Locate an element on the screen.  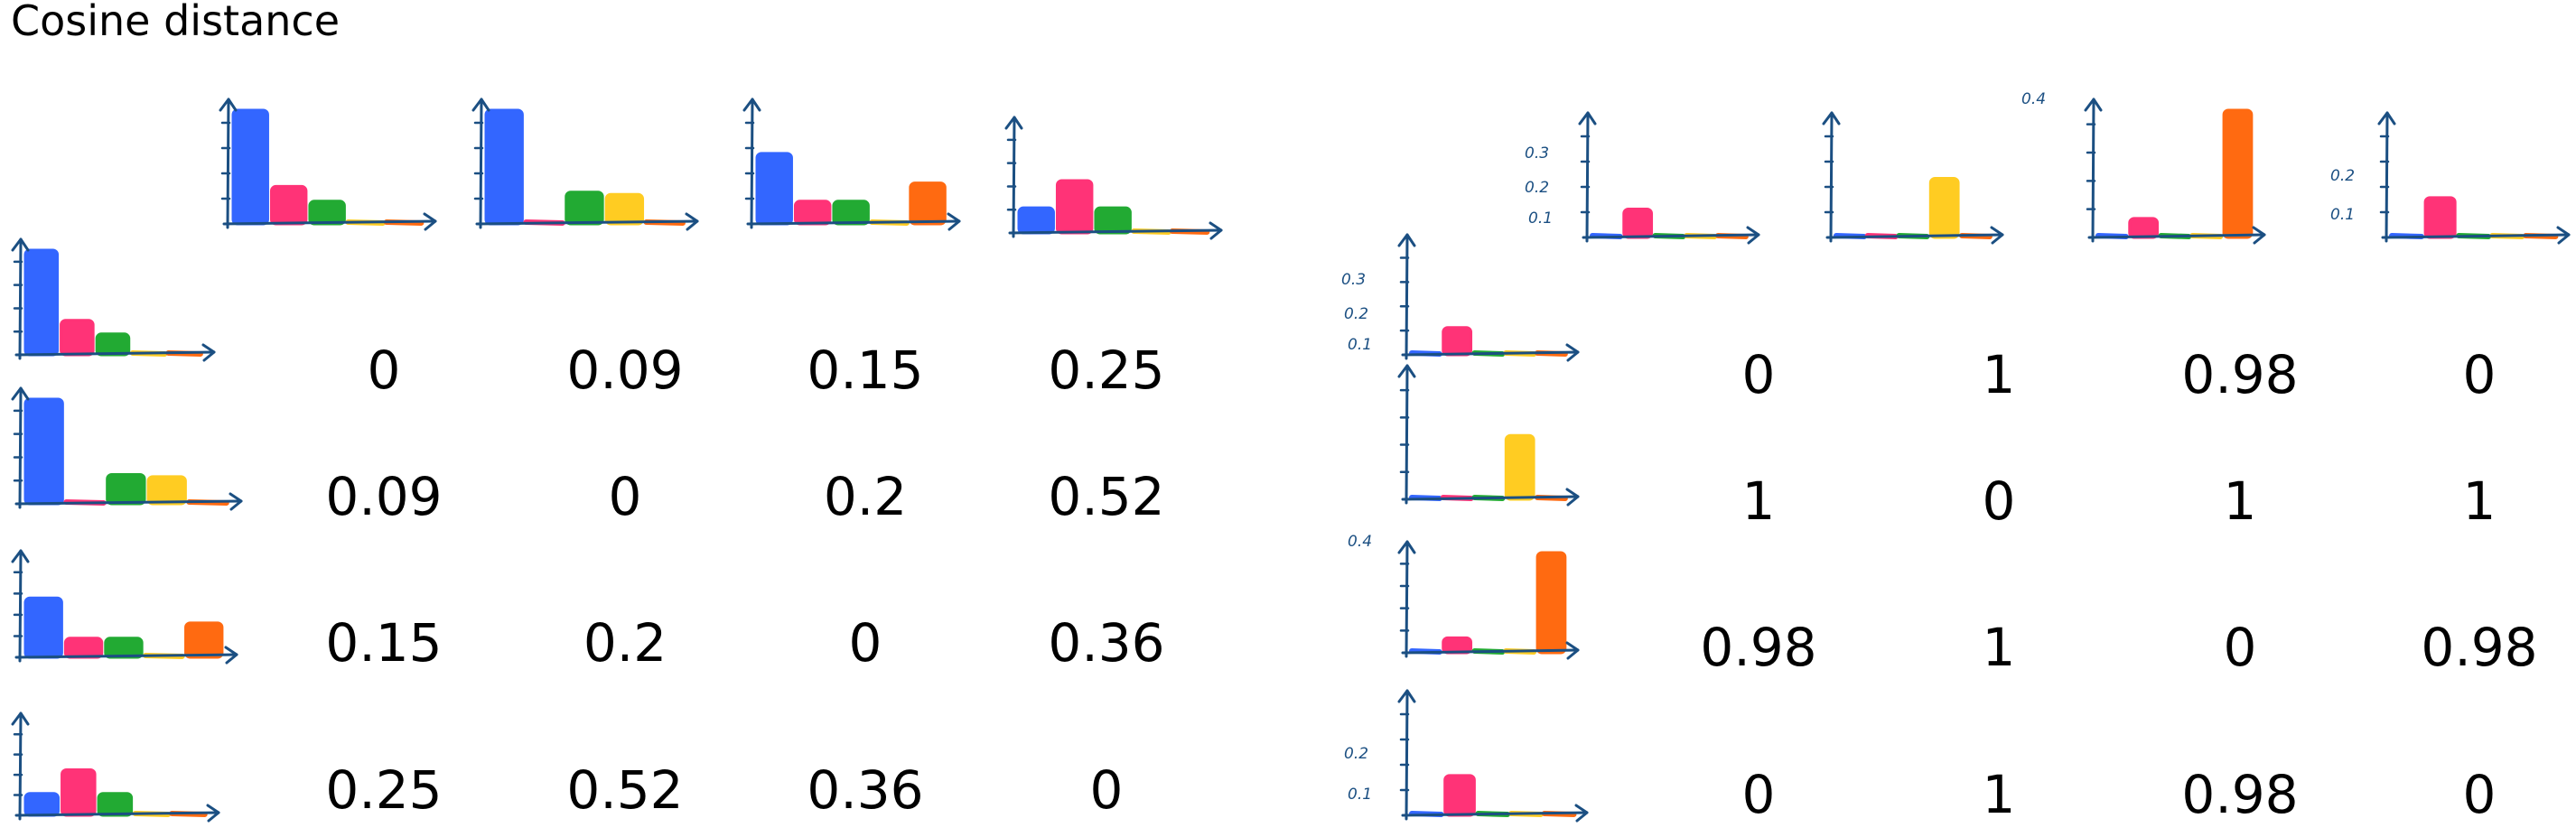
left-matrix-cell: 0.09 is located at coordinates (384, 496).